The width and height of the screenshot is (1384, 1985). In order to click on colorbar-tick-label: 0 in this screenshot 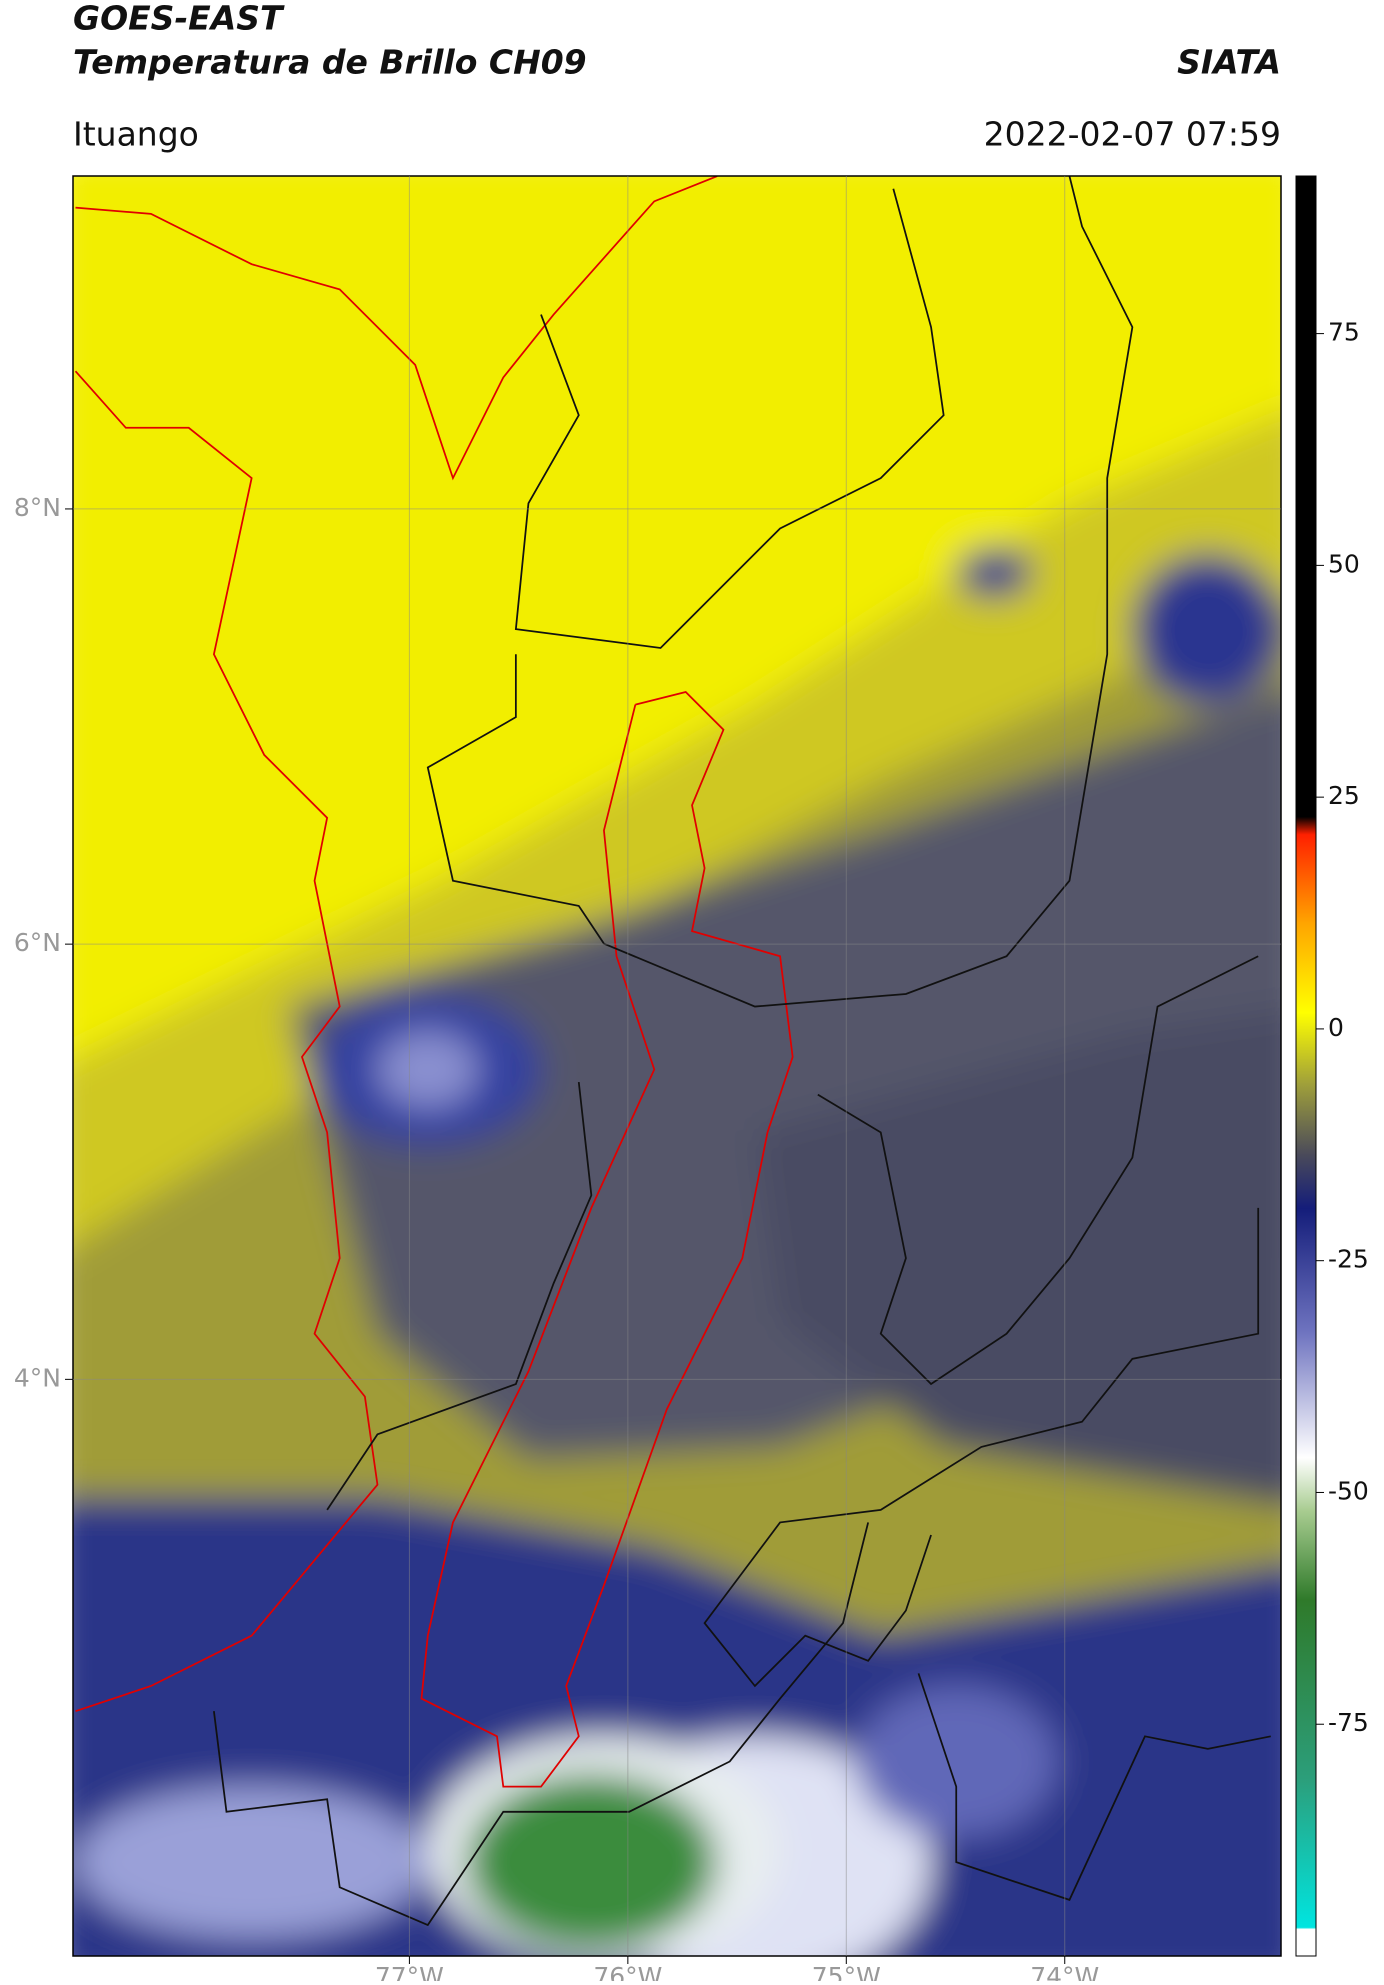, I will do `click(1336, 1027)`.